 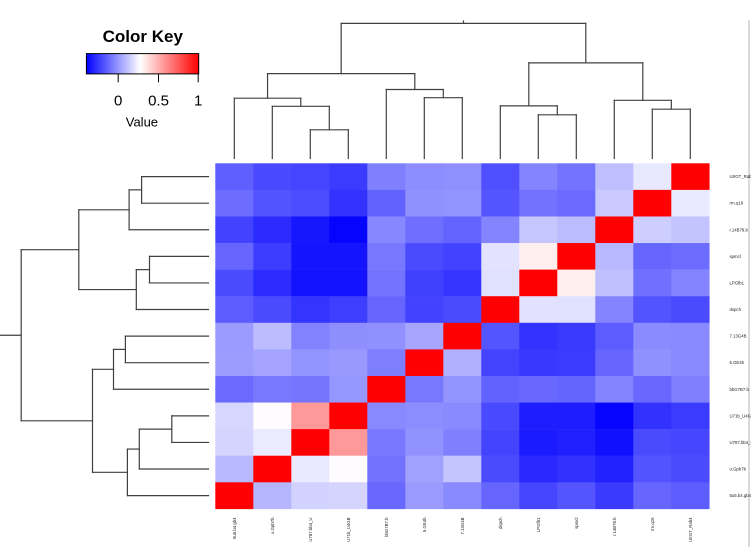 I want to click on svg-text: Value, so click(x=142, y=122).